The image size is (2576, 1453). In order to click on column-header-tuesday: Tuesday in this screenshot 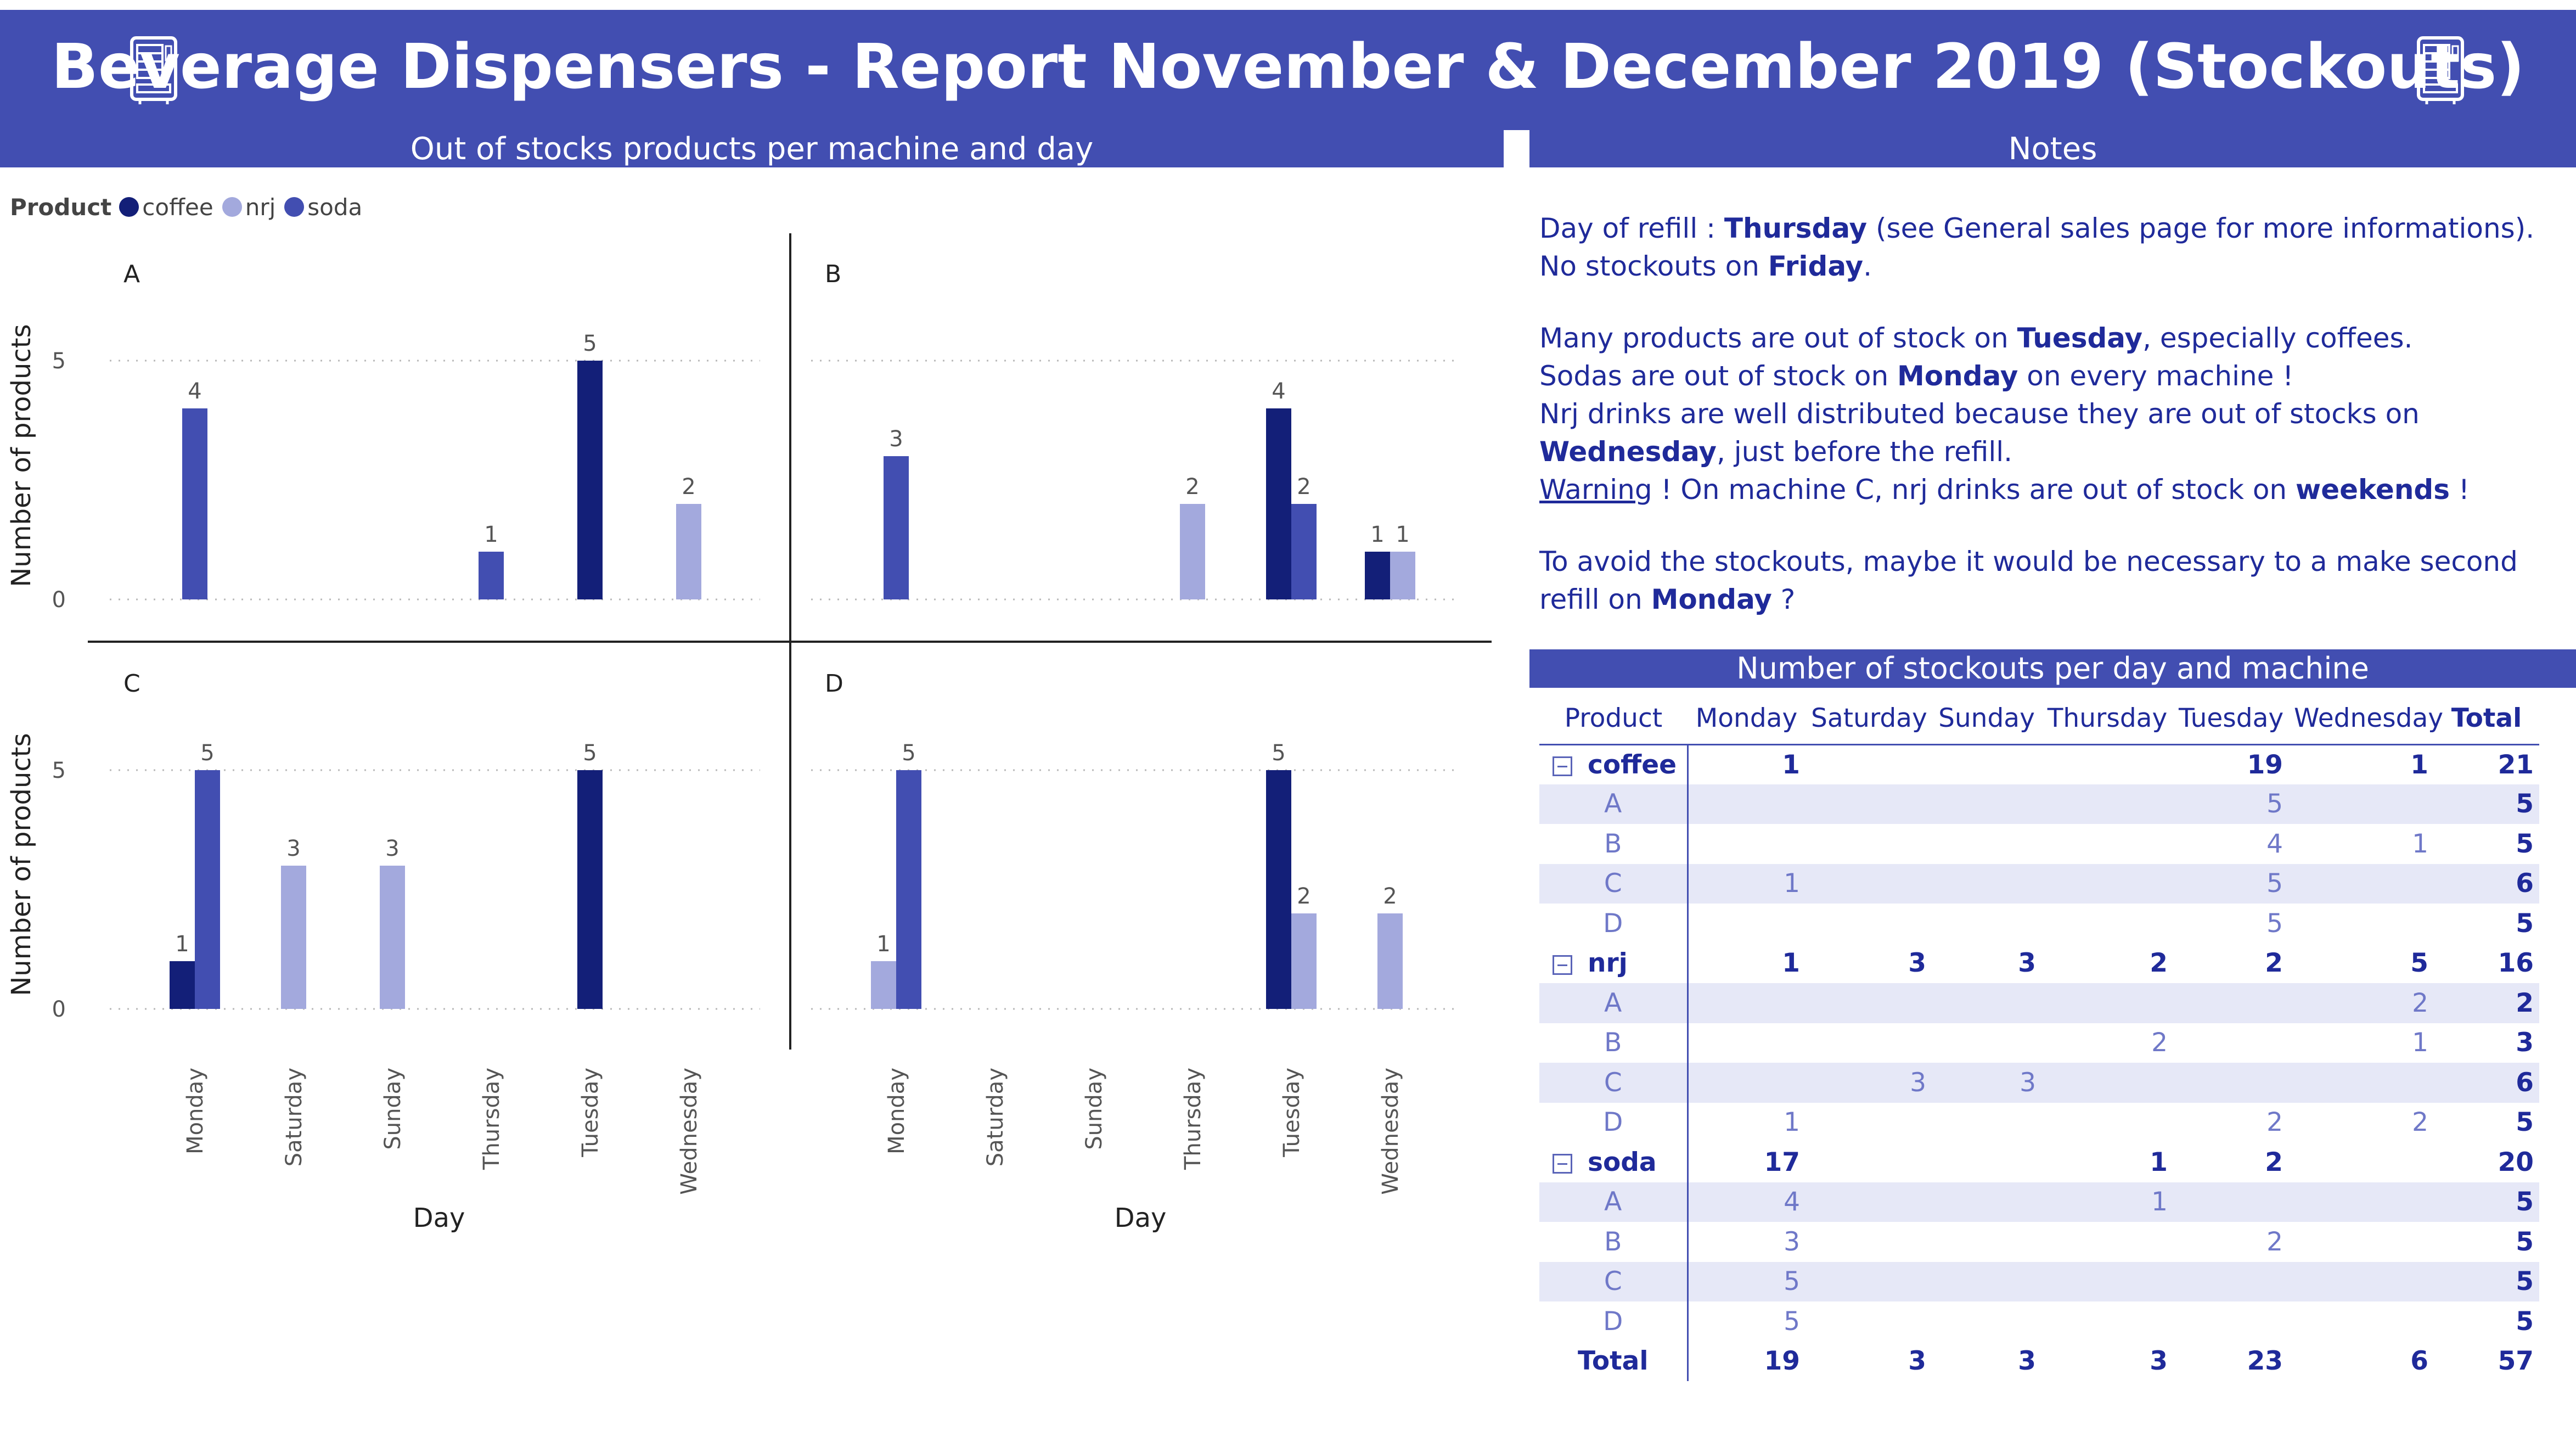, I will do `click(2230, 719)`.